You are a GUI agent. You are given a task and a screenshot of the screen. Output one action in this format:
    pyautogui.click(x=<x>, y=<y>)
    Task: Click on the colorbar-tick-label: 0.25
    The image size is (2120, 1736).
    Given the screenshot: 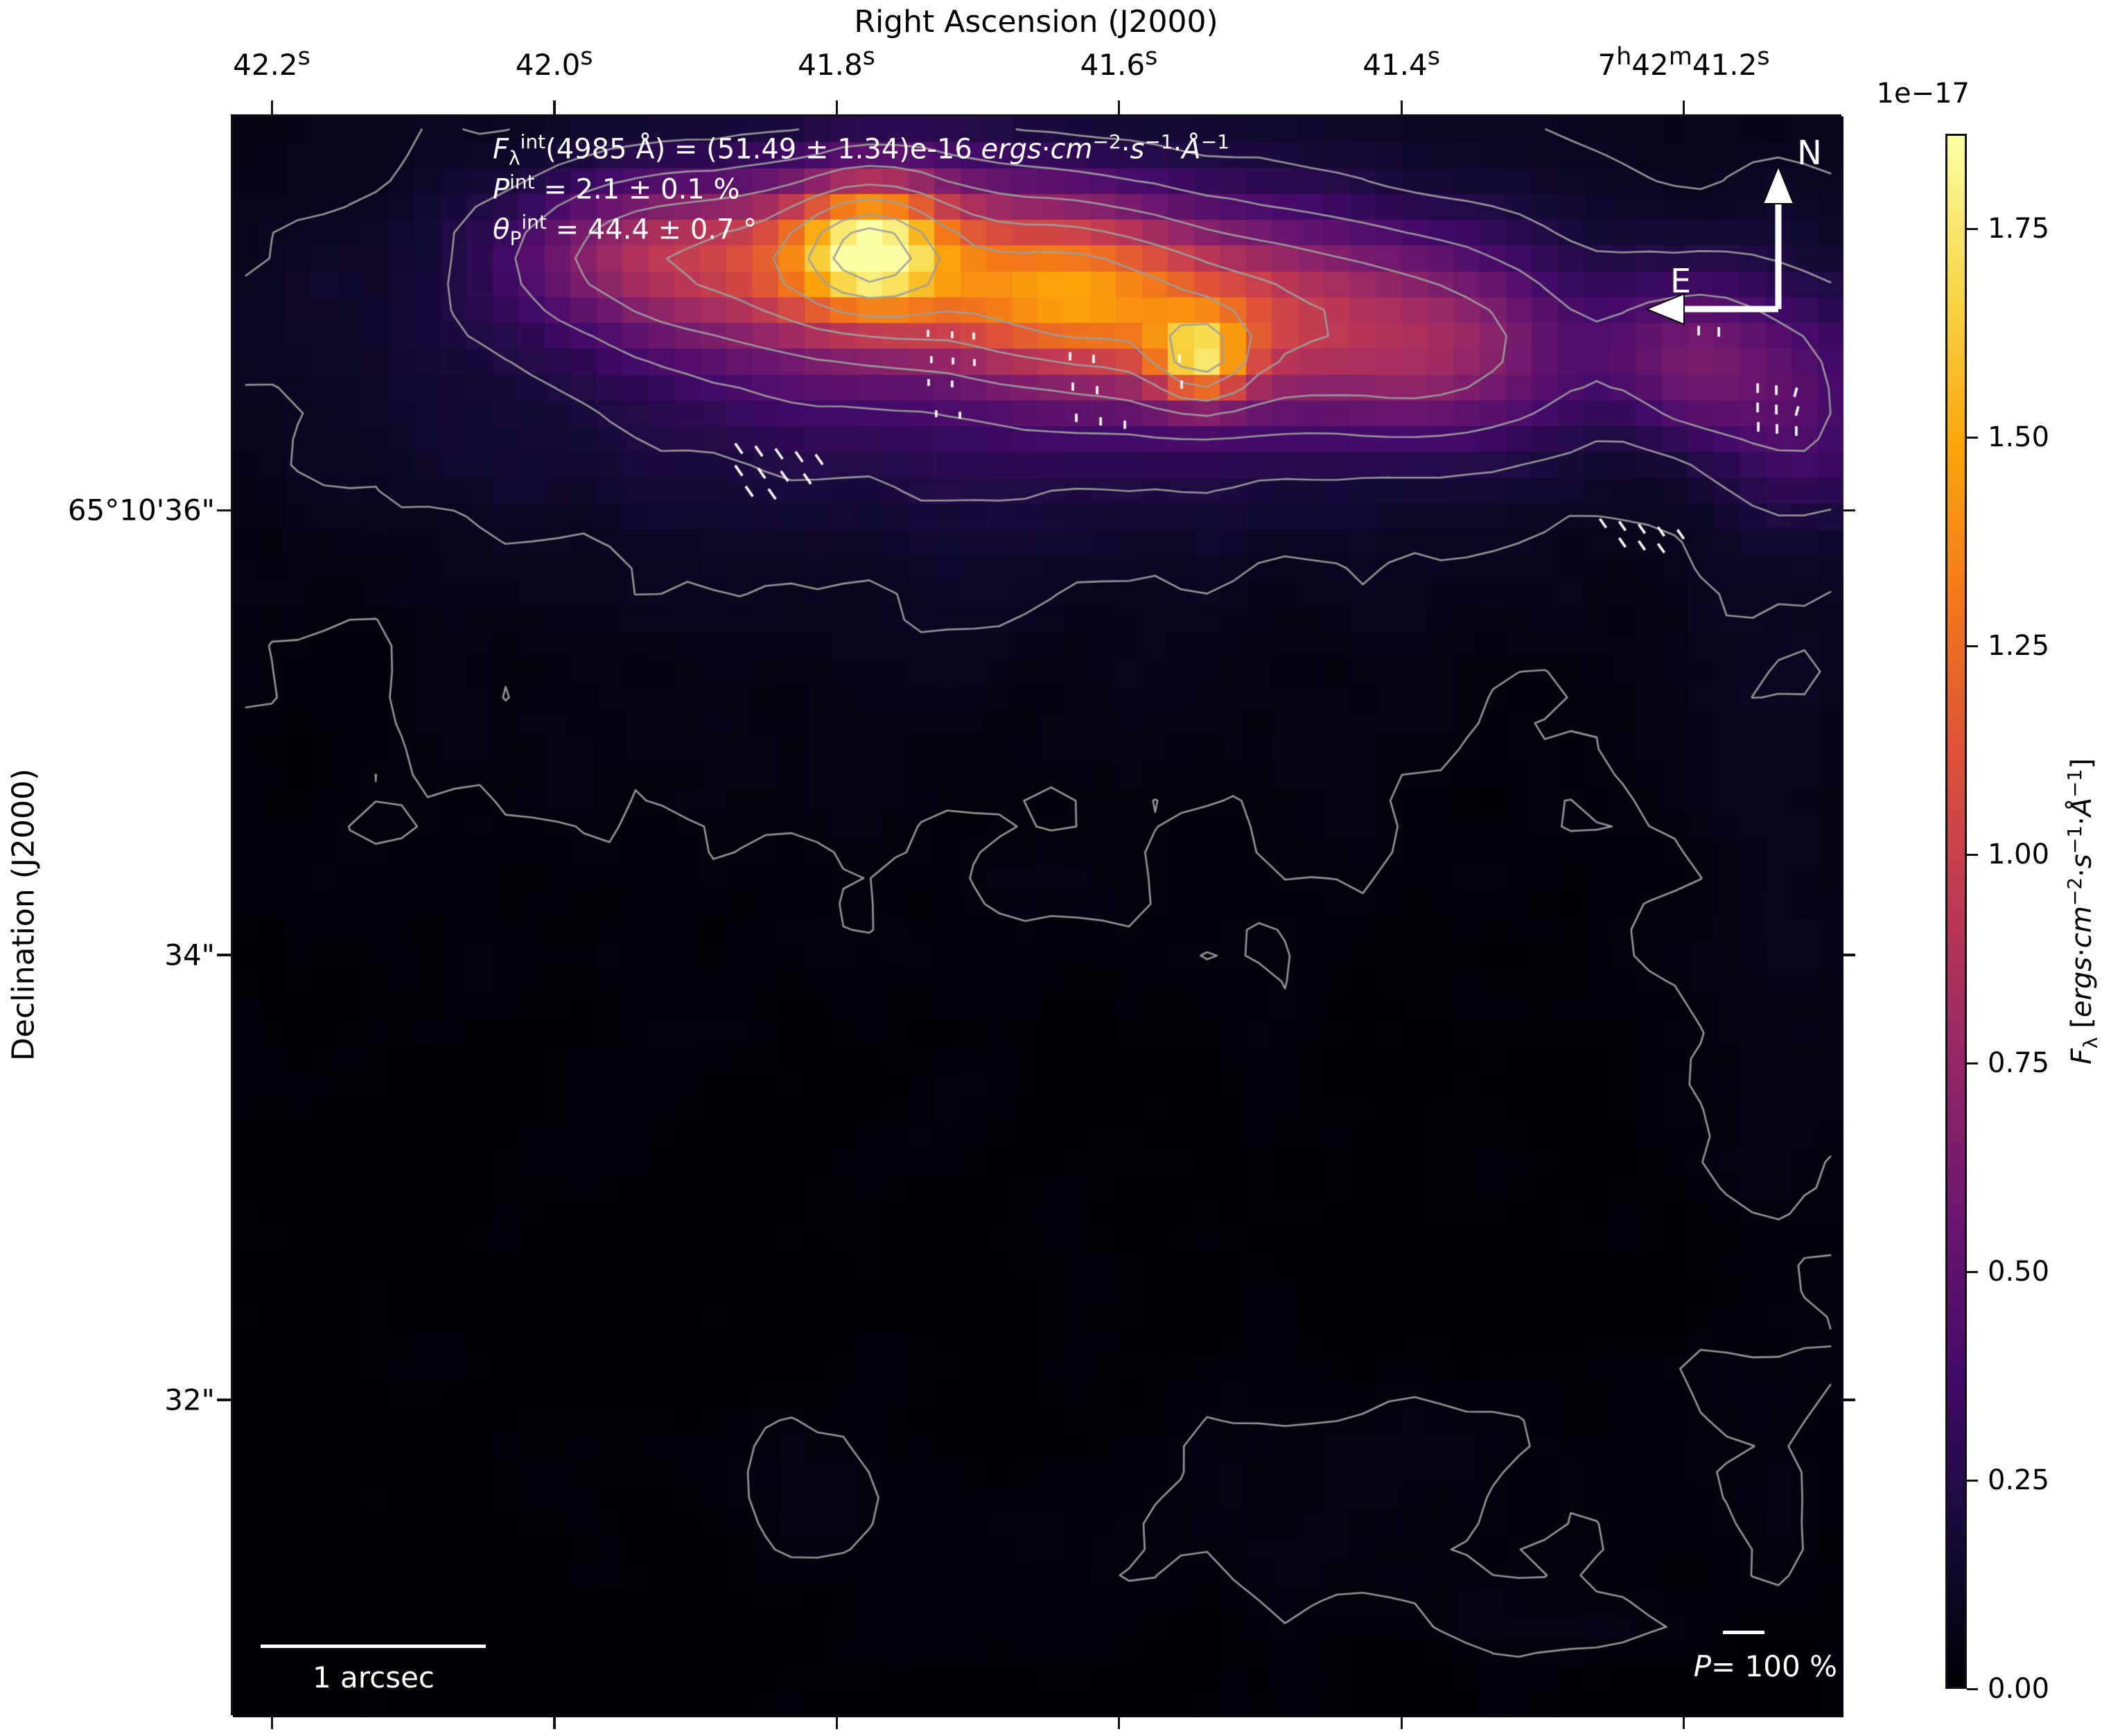 What is the action you would take?
    pyautogui.click(x=2019, y=1481)
    